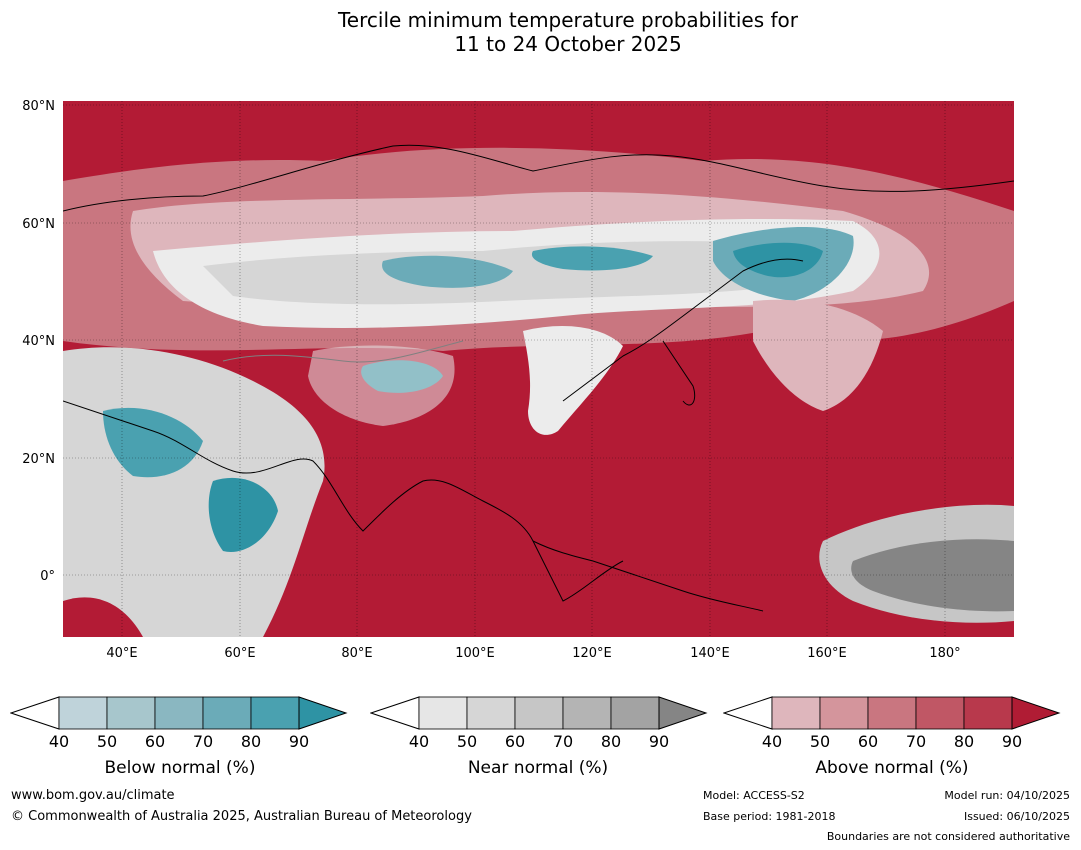  Describe the element at coordinates (155, 741) in the screenshot. I see `legend-below-tick-60: 60` at that location.